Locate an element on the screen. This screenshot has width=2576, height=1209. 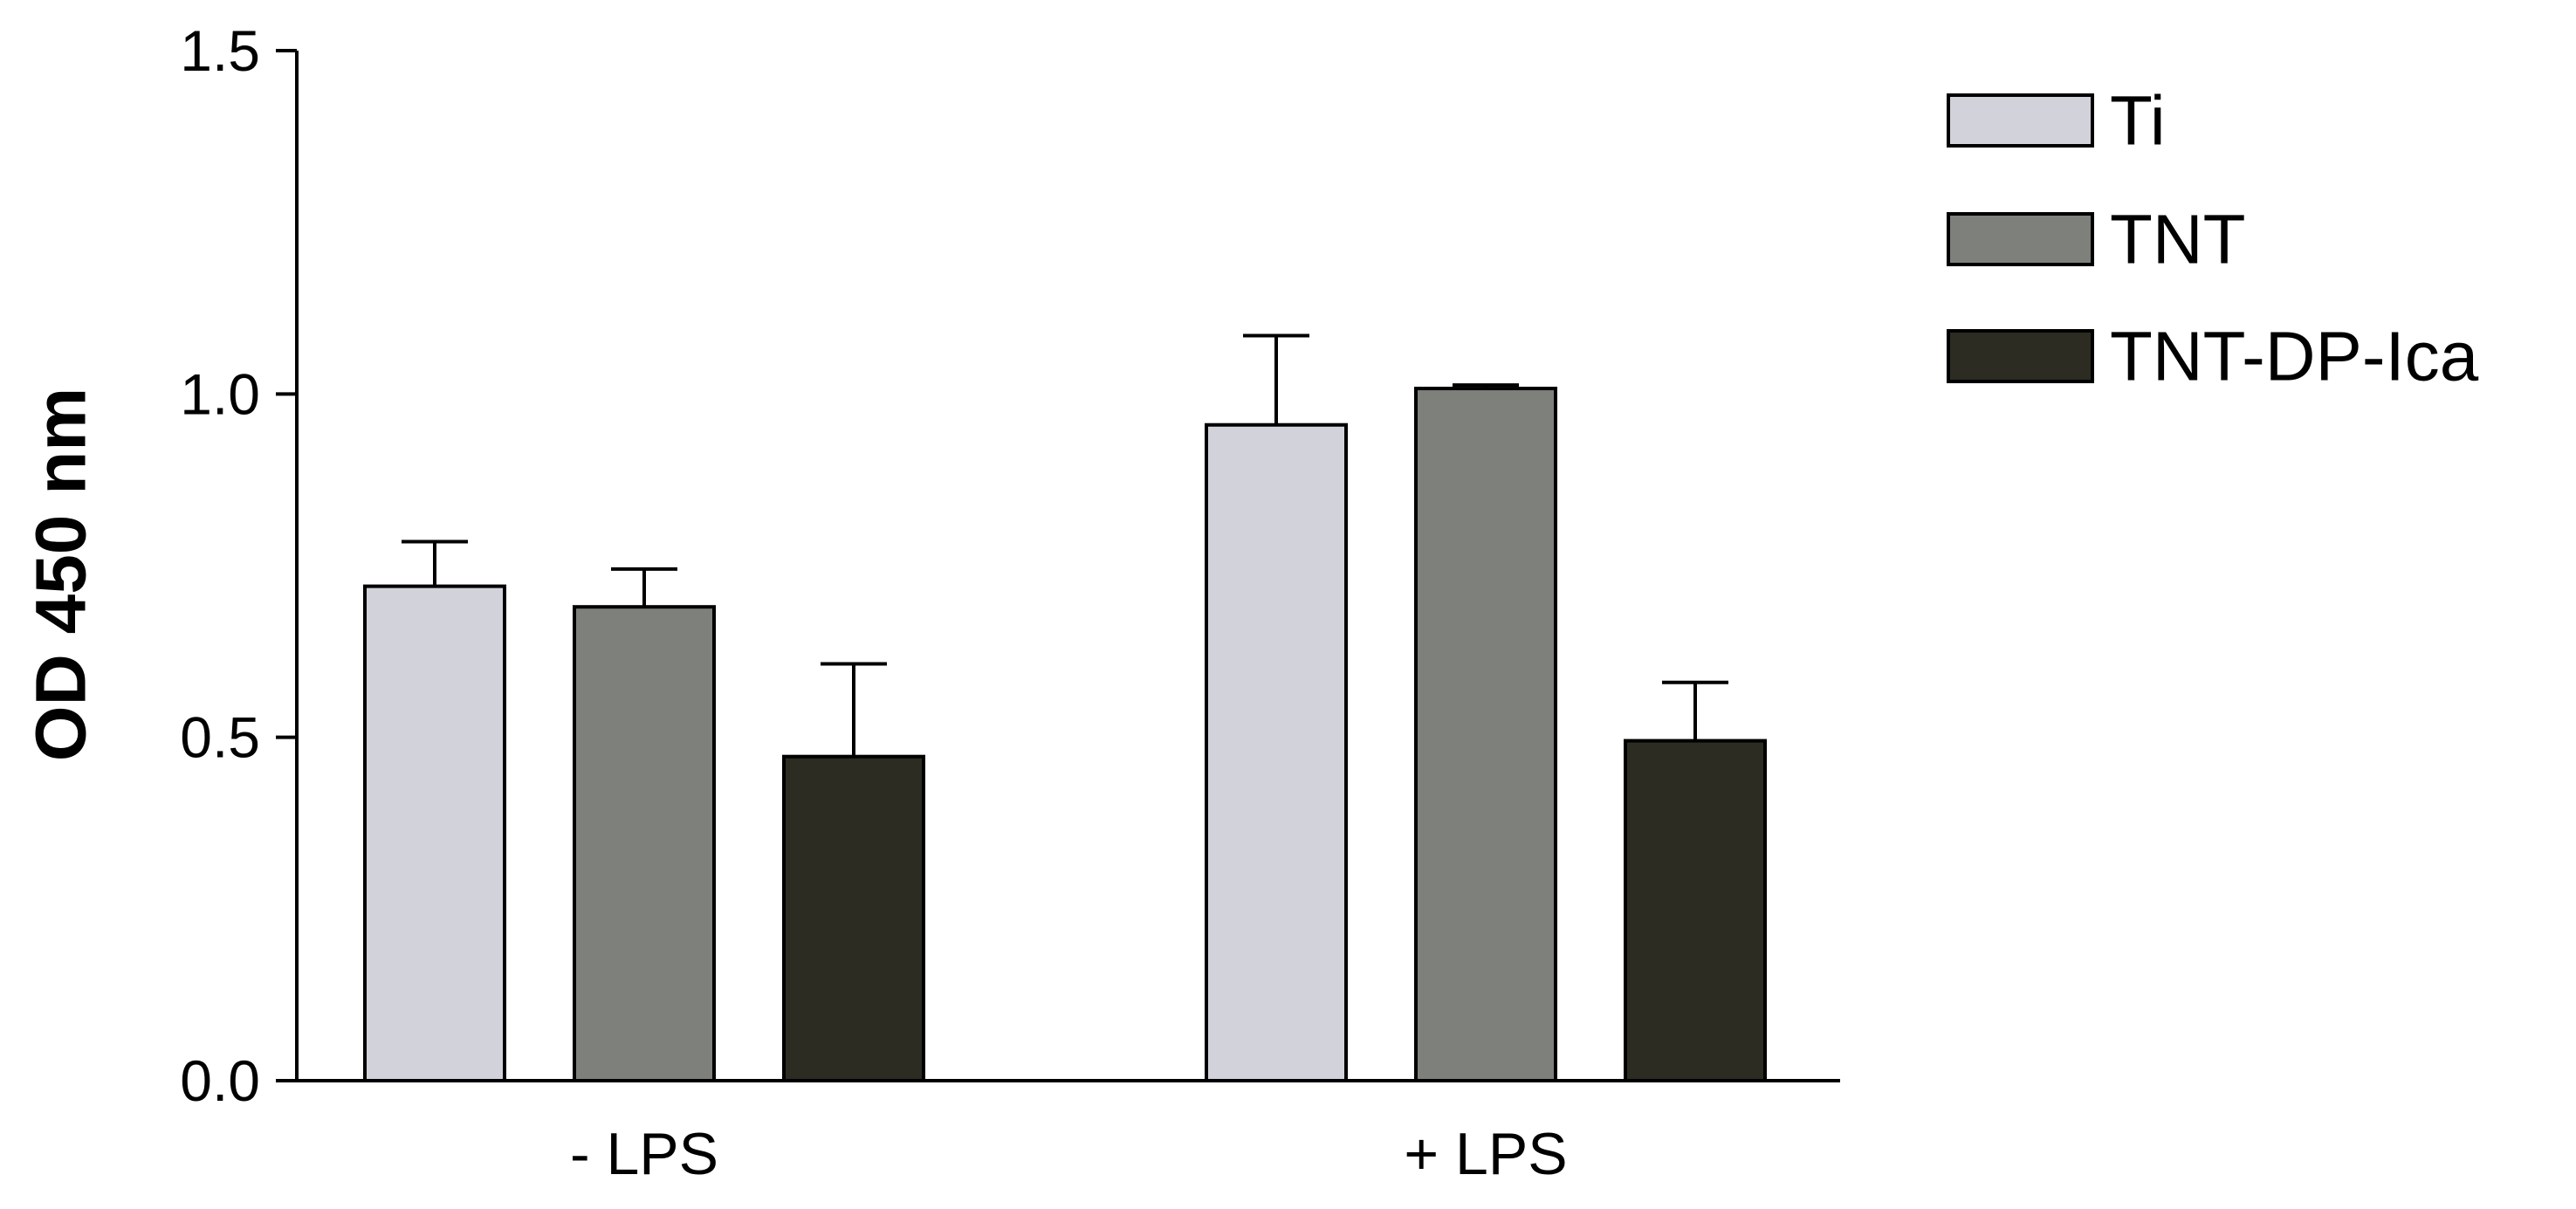
legend: Ti TNT TNT-DP-Ica is located at coordinates (2213, 238).